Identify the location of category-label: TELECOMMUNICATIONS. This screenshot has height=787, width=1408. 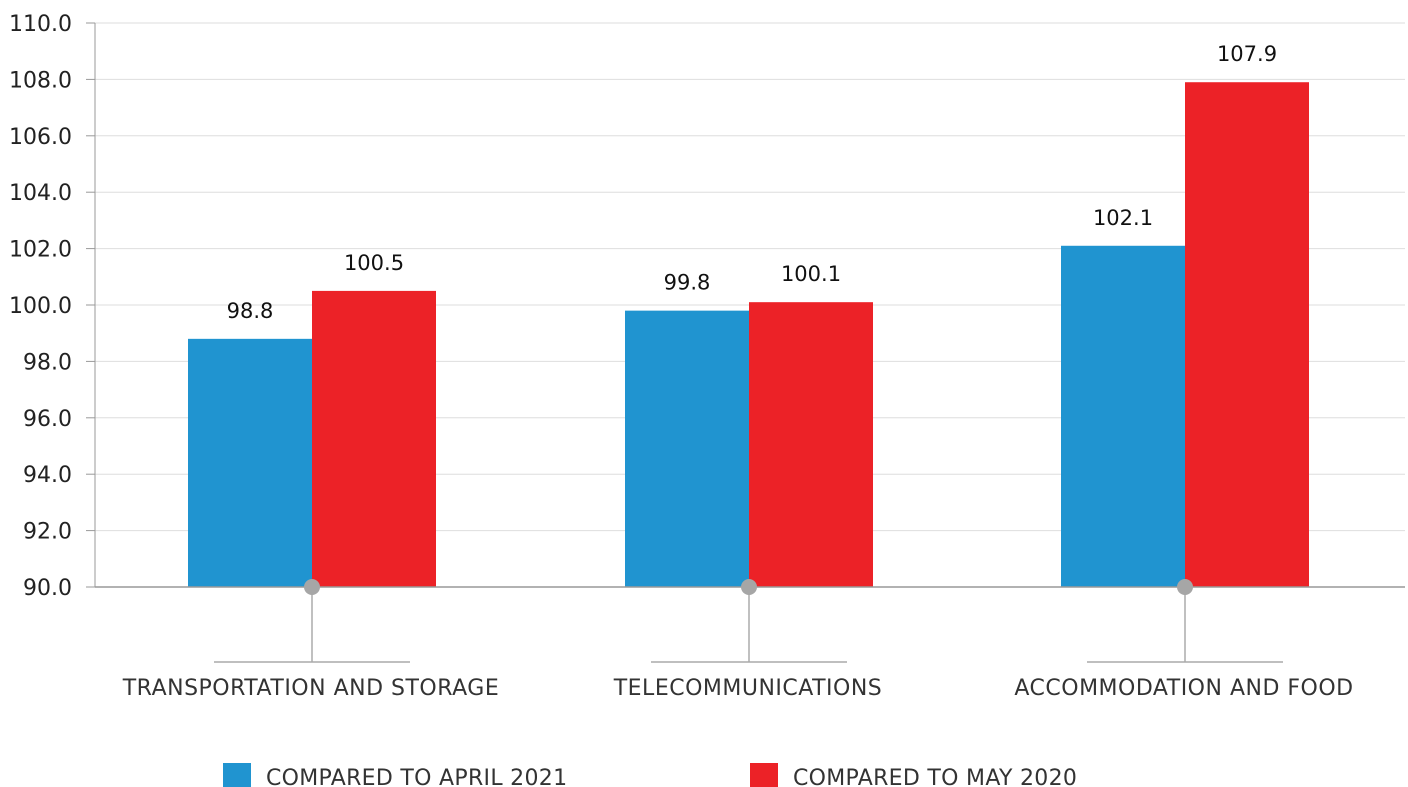
(748, 688).